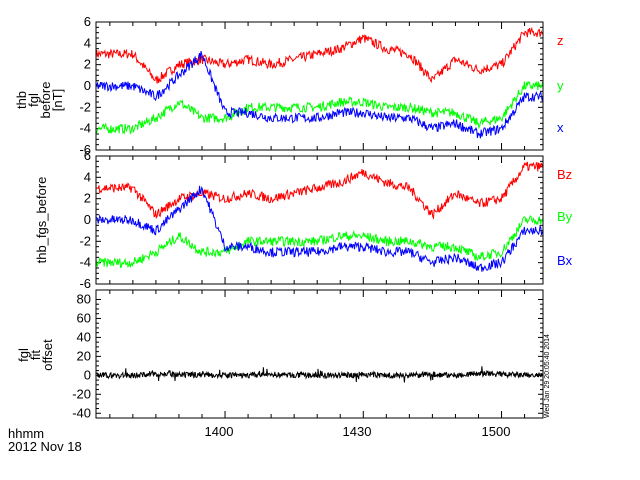  Describe the element at coordinates (565, 260) in the screenshot. I see `legend-bx: Bx` at that location.